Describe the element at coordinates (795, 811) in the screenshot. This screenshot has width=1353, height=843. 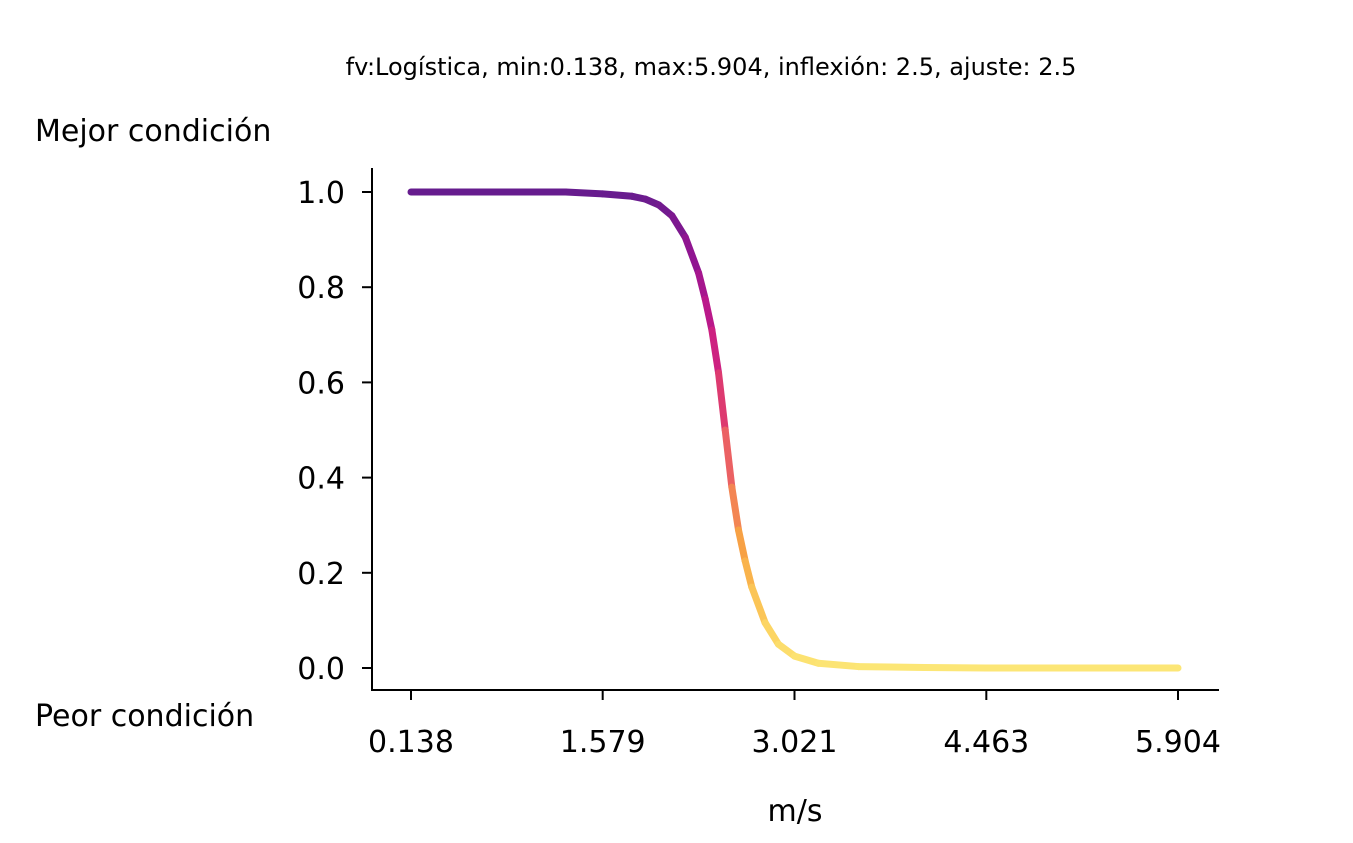
I see `x-axis-label: m/s` at that location.